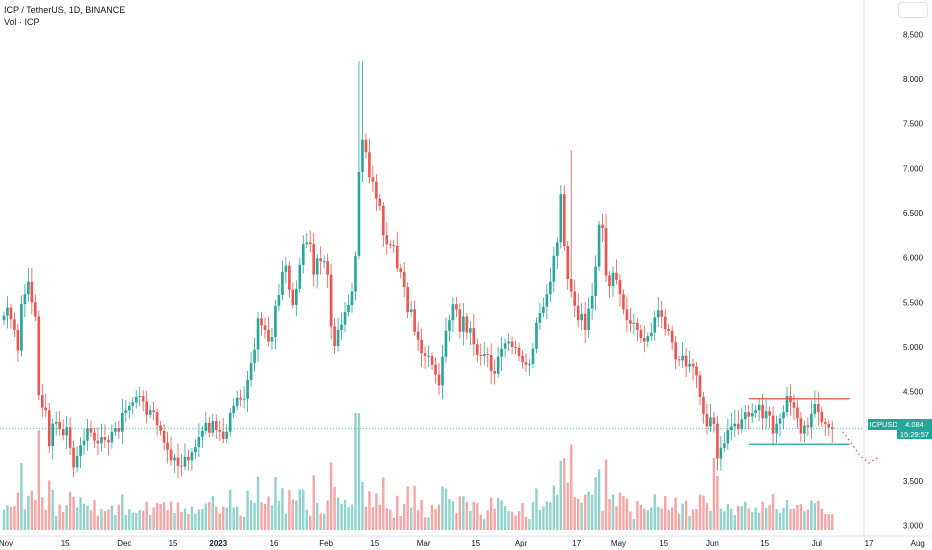  I want to click on x-tick-label: Feb, so click(326, 543).